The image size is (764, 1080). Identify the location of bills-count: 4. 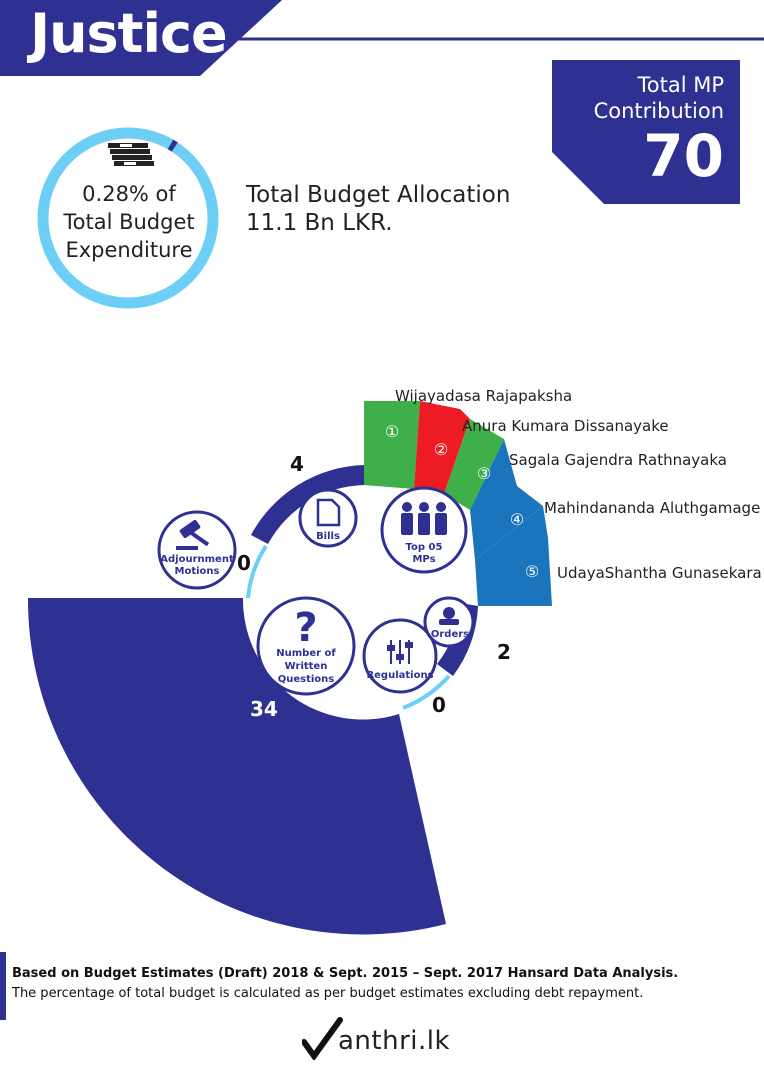
(297, 464).